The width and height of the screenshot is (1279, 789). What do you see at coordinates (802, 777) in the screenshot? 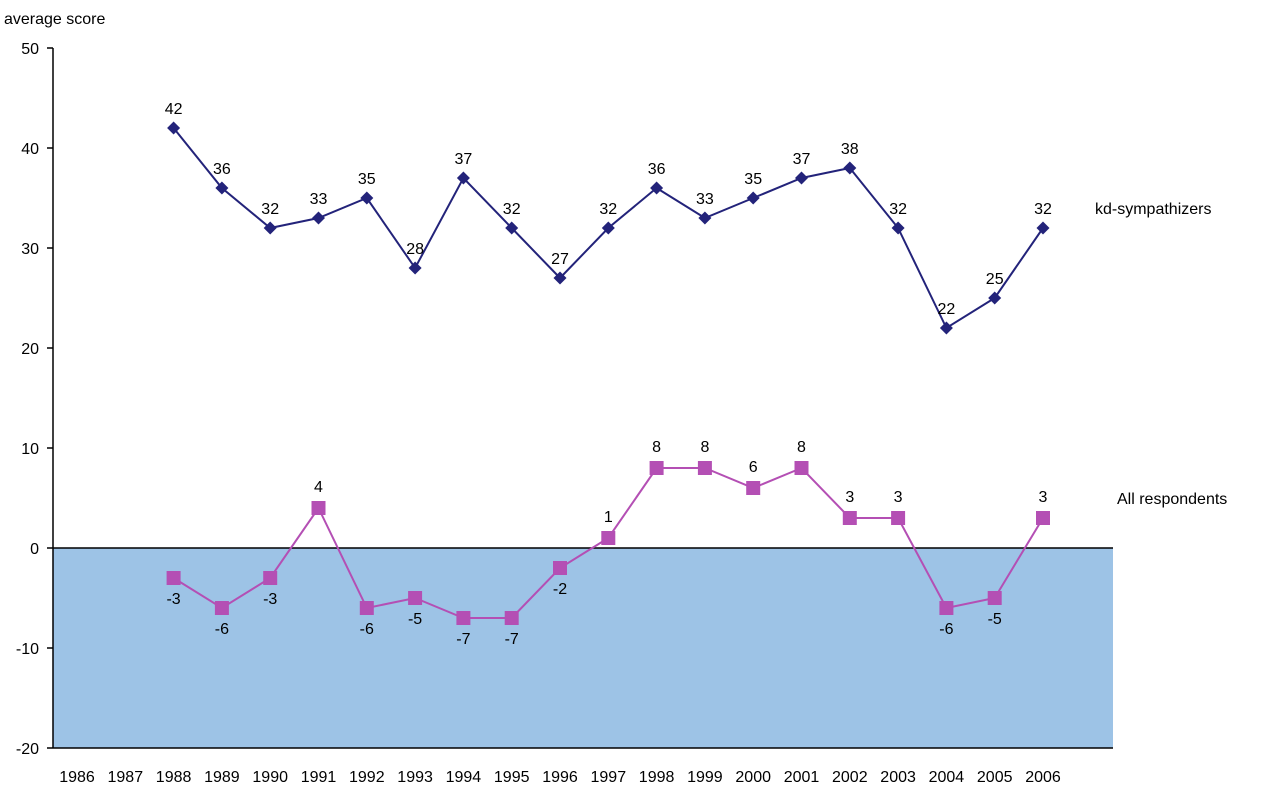
I see `x-tick-label: 2001` at bounding box center [802, 777].